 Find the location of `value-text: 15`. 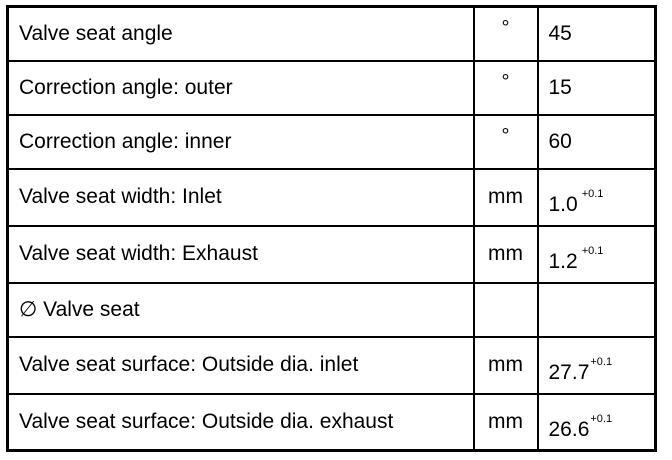

value-text: 15 is located at coordinates (560, 87).